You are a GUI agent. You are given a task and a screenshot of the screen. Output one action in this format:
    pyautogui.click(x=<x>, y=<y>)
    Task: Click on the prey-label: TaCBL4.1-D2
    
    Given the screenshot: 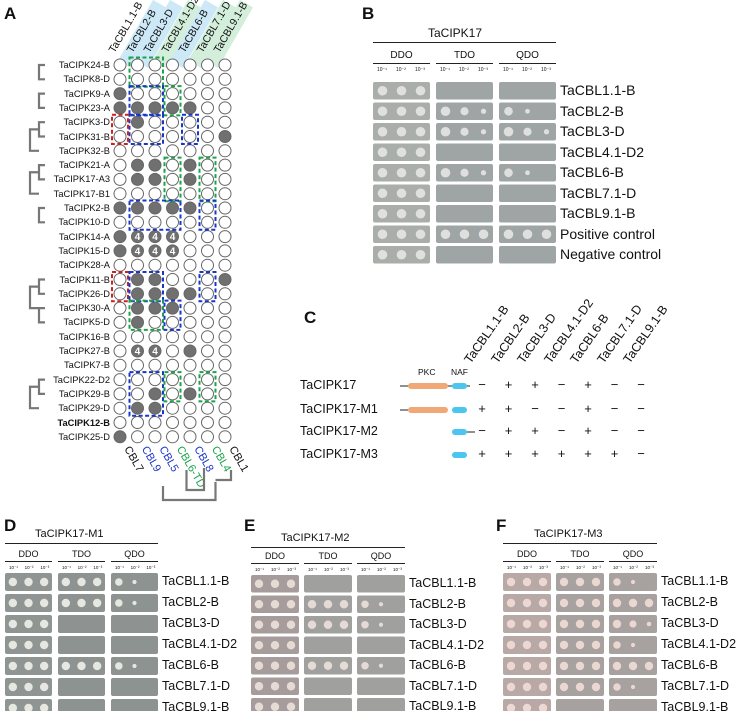 What is the action you would take?
    pyautogui.click(x=602, y=151)
    